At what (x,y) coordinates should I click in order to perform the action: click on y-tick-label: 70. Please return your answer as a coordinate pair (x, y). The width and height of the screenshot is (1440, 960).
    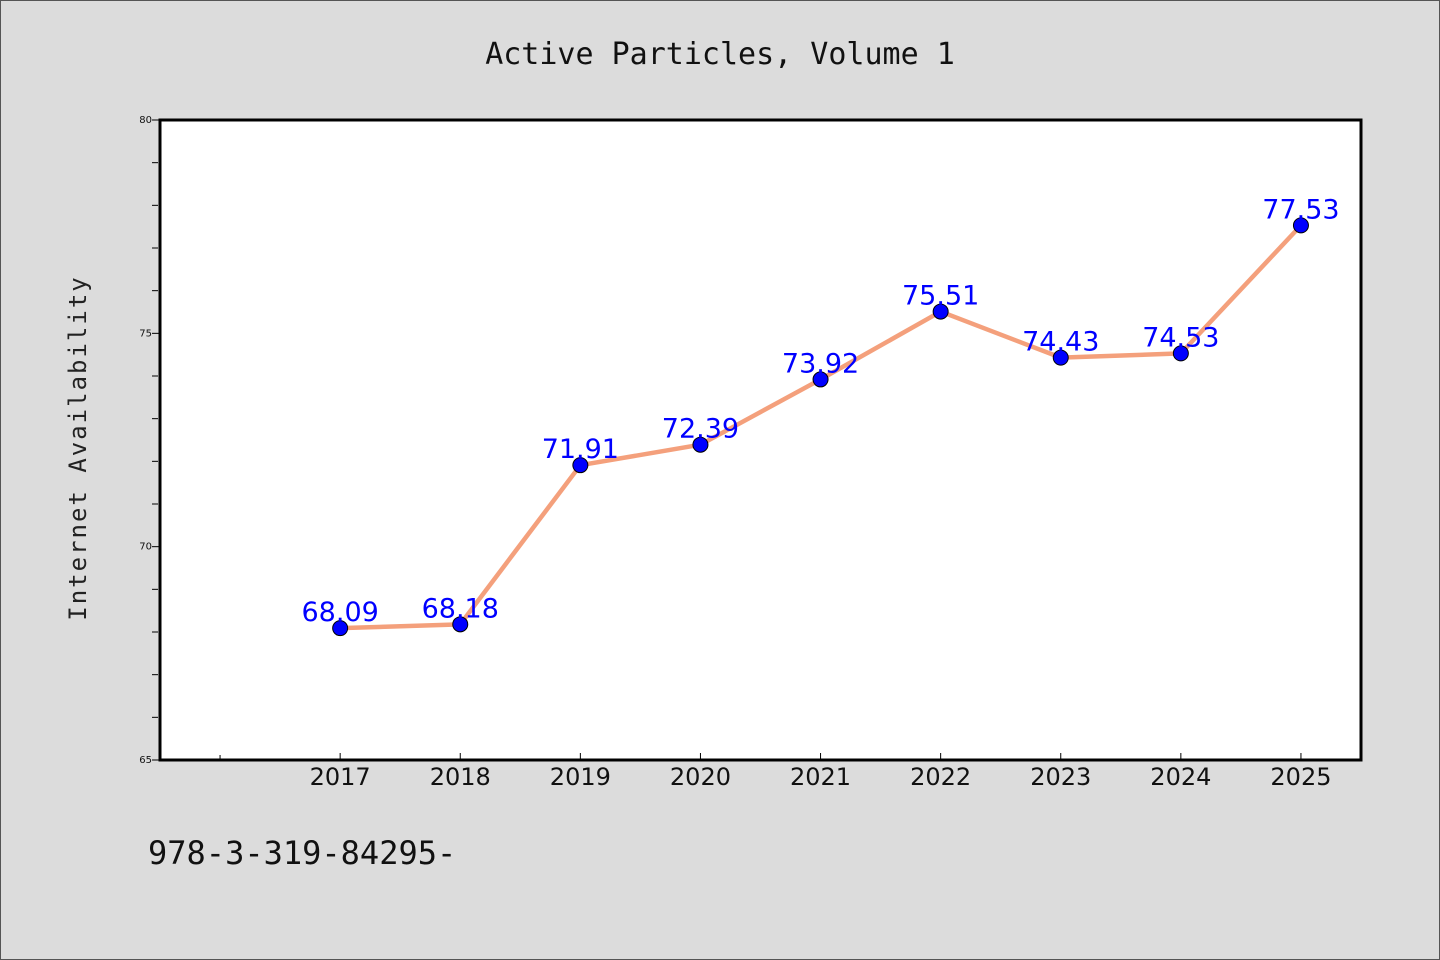
    Looking at the image, I should click on (145, 547).